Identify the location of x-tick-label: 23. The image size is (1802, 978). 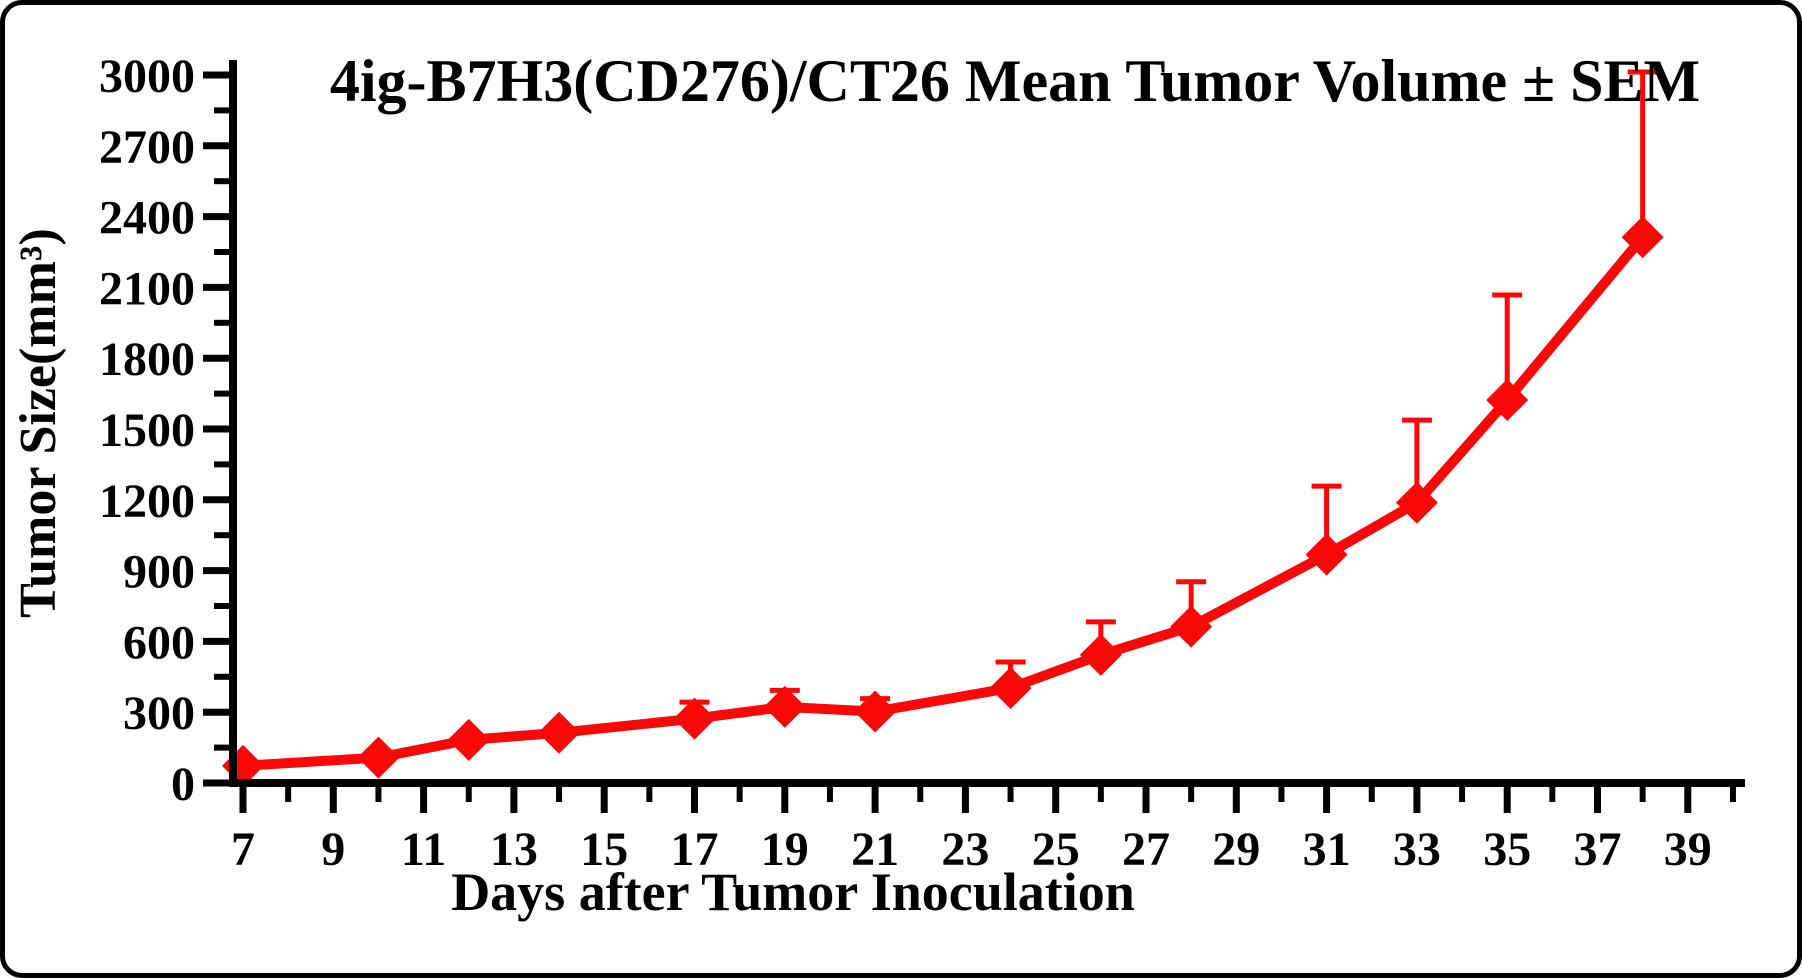
(965, 849).